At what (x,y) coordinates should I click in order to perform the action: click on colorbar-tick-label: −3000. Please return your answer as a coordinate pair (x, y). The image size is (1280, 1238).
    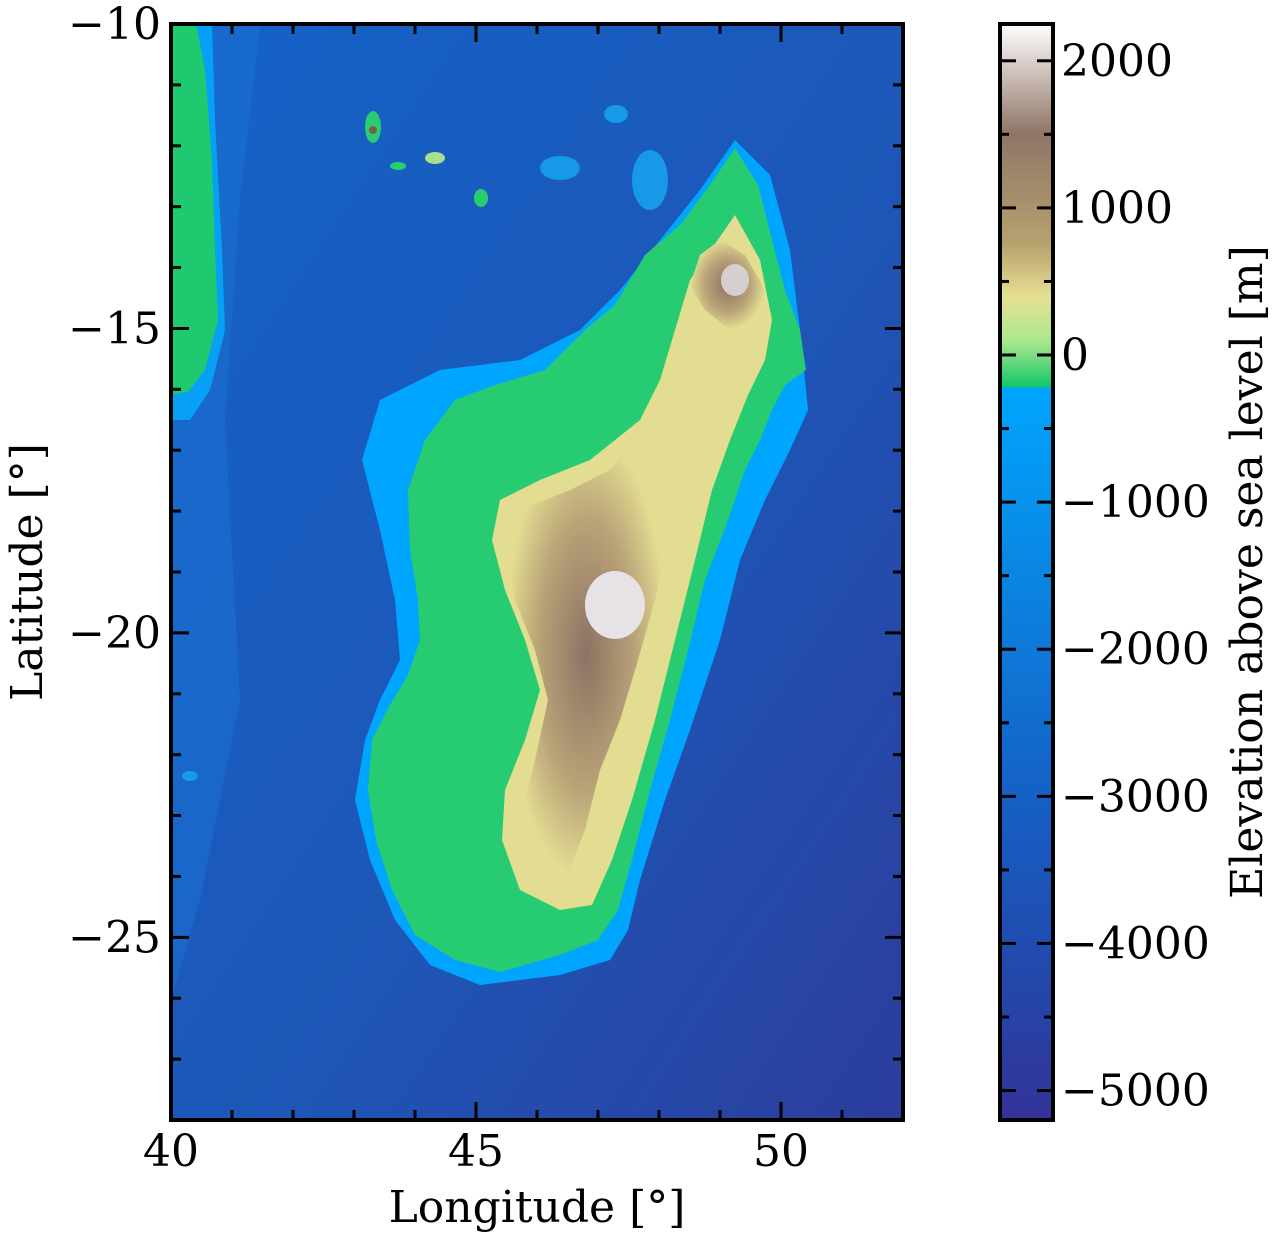
    Looking at the image, I should click on (1135, 796).